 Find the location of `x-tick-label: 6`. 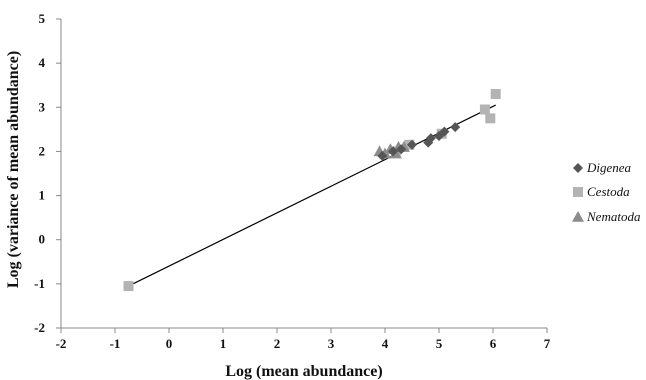

x-tick-label: 6 is located at coordinates (493, 343).